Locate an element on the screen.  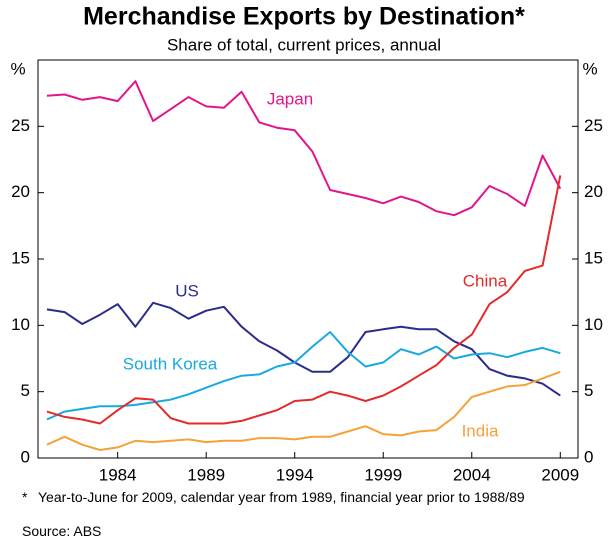
y-tick-label: 15 is located at coordinates (20, 257).